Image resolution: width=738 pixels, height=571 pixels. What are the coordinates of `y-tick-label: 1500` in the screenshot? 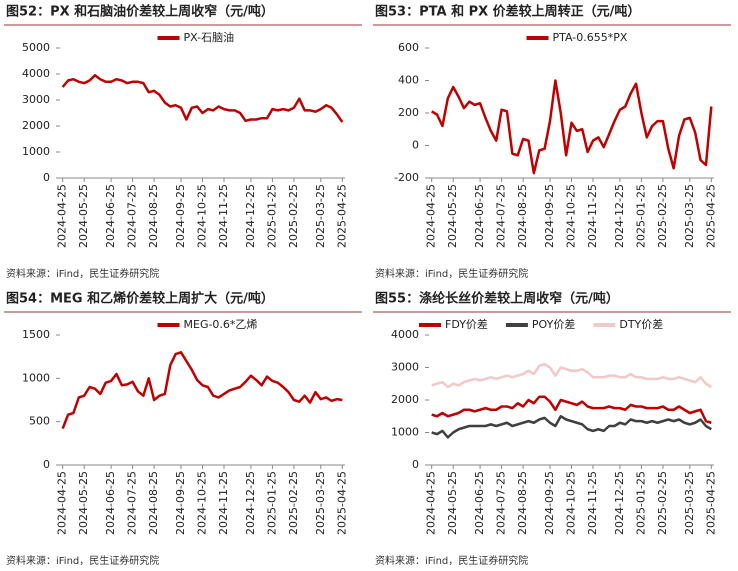 It's located at (36, 334).